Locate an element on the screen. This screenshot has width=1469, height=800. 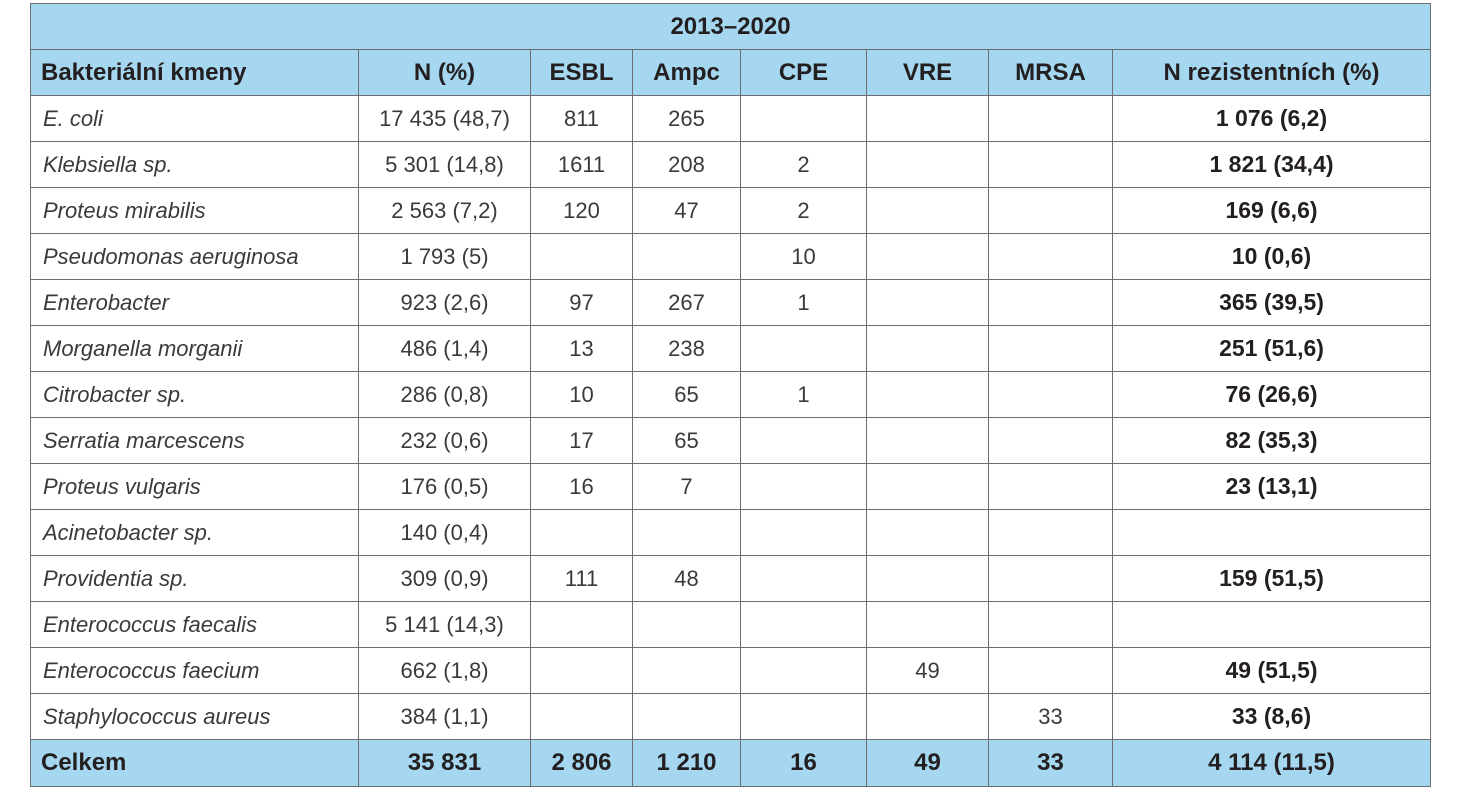
strain-name: Pseudomonas aeruginosa is located at coordinates (194, 256).